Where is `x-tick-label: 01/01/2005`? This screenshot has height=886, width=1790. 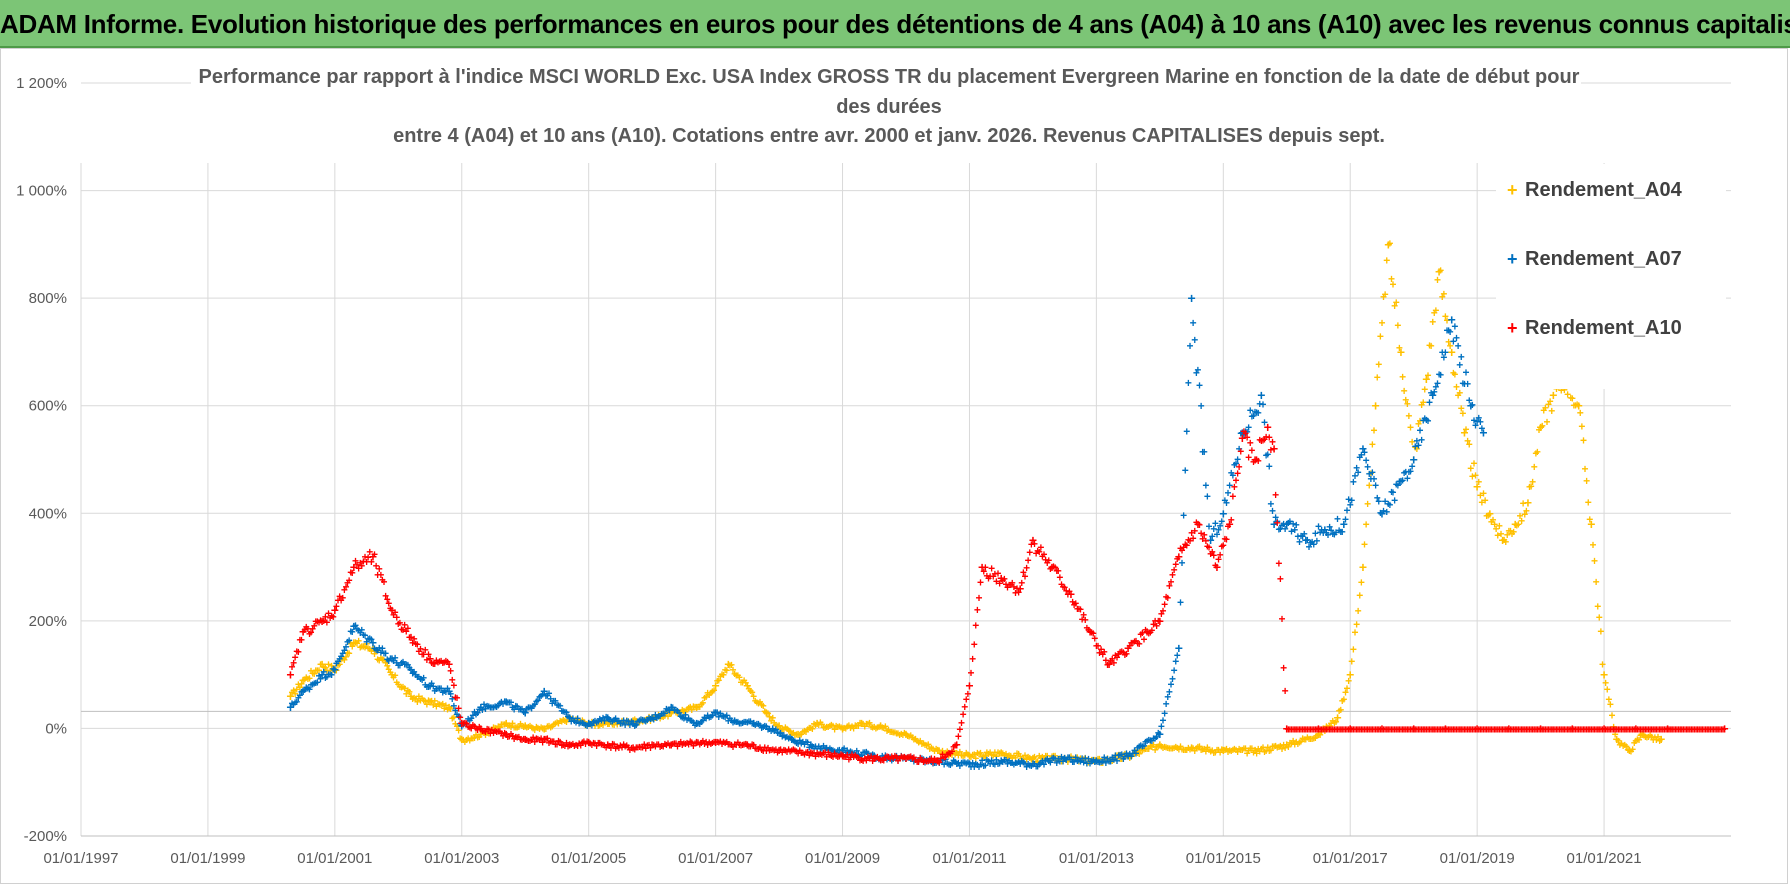
x-tick-label: 01/01/2005 is located at coordinates (588, 858).